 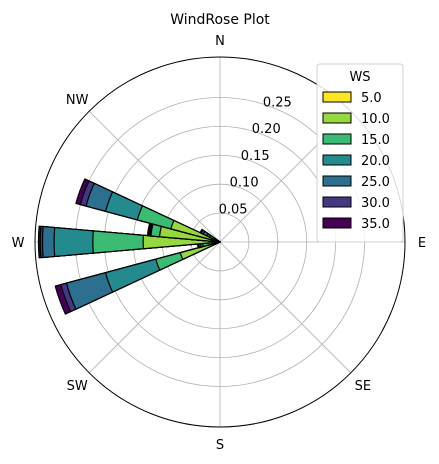 I want to click on bar-dir250-bin1, so click(x=200, y=250).